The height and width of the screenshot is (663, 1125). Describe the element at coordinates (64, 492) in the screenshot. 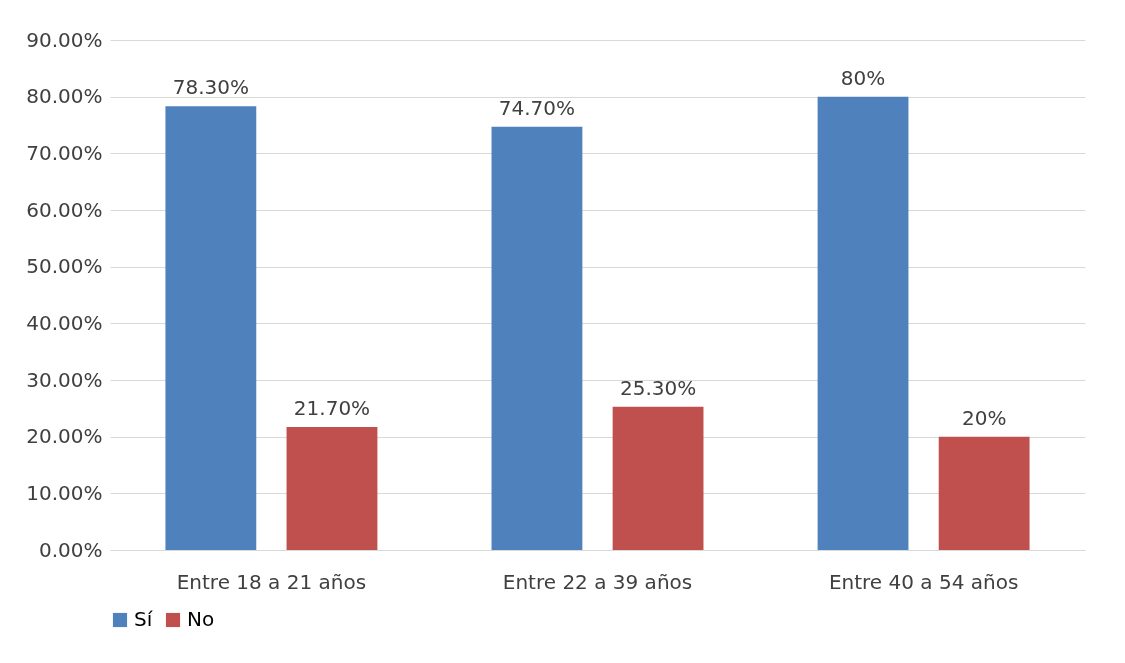

I see `y-tick-label: 10.00%` at that location.